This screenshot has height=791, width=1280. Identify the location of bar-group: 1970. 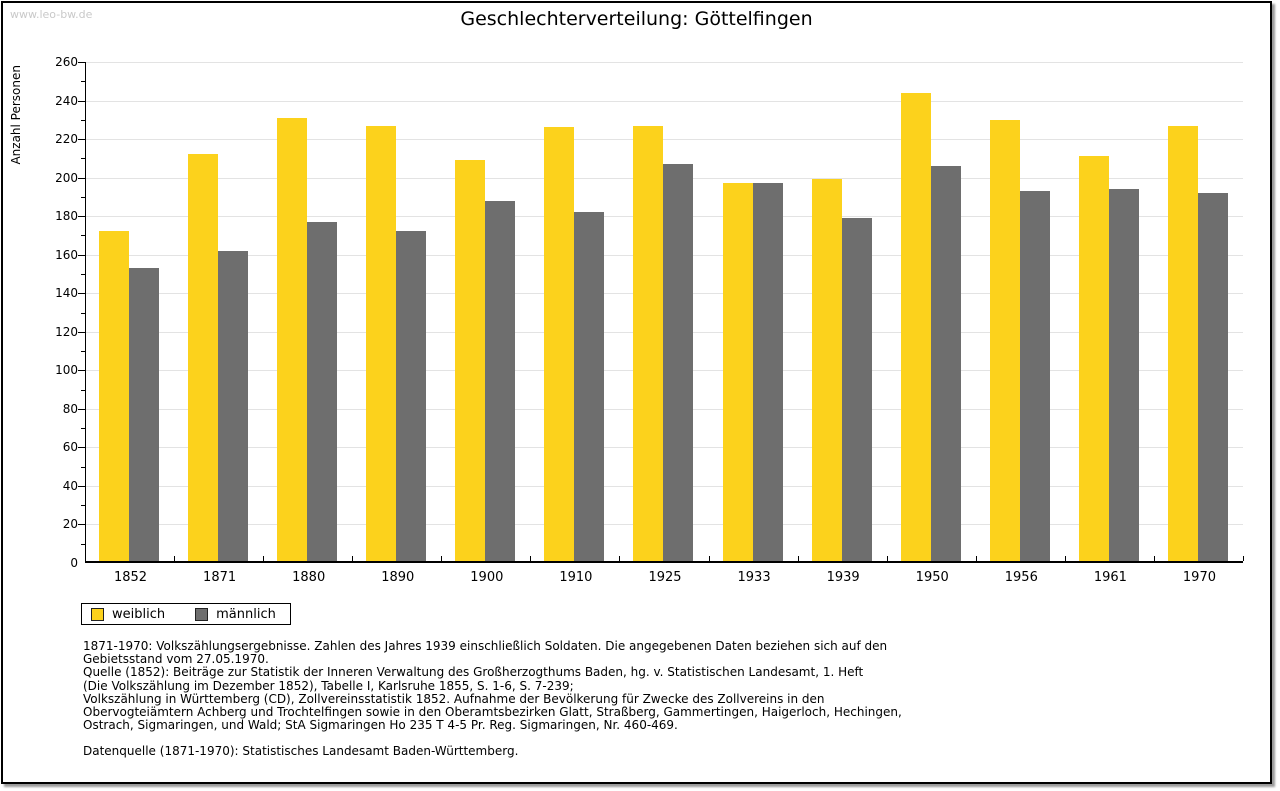
(1199, 323).